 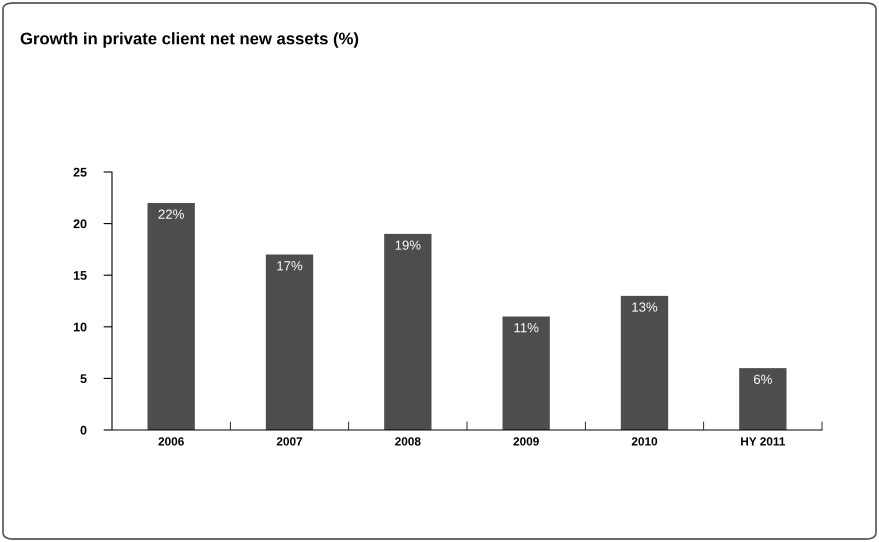 I want to click on y-tick-label: 15, so click(x=80, y=275).